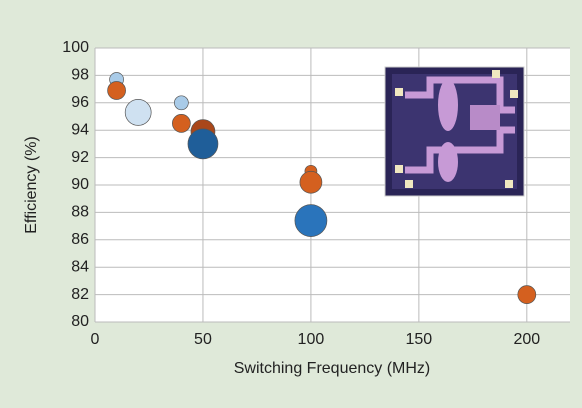 The width and height of the screenshot is (582, 408). Describe the element at coordinates (80, 157) in the screenshot. I see `y-tick-label: 92` at that location.